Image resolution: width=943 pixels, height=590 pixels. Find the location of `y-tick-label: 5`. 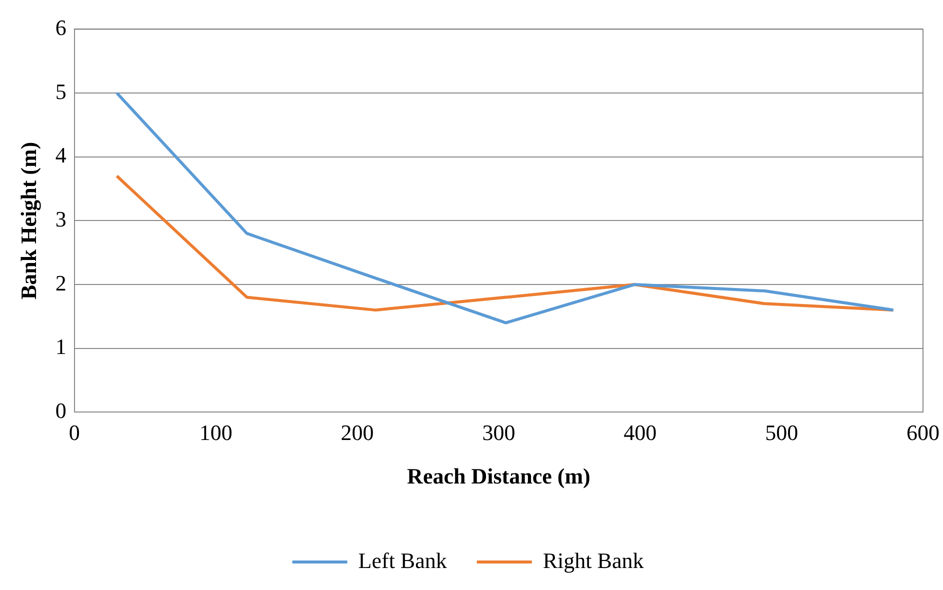

y-tick-label: 5 is located at coordinates (60, 91).